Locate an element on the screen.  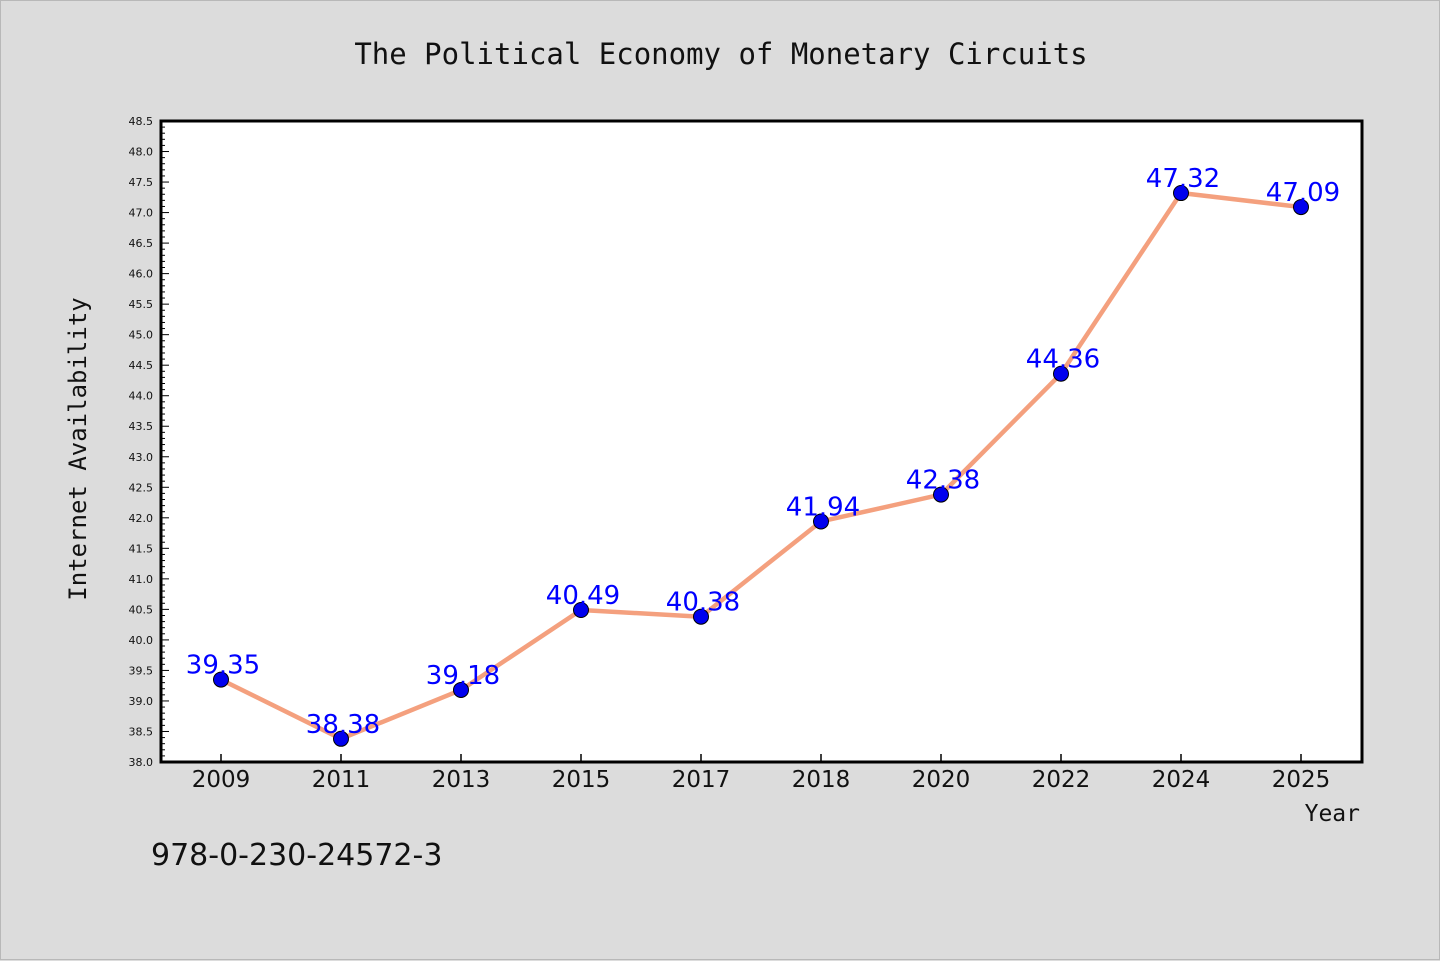
y-tick-label: 48.0 is located at coordinates (141, 152).